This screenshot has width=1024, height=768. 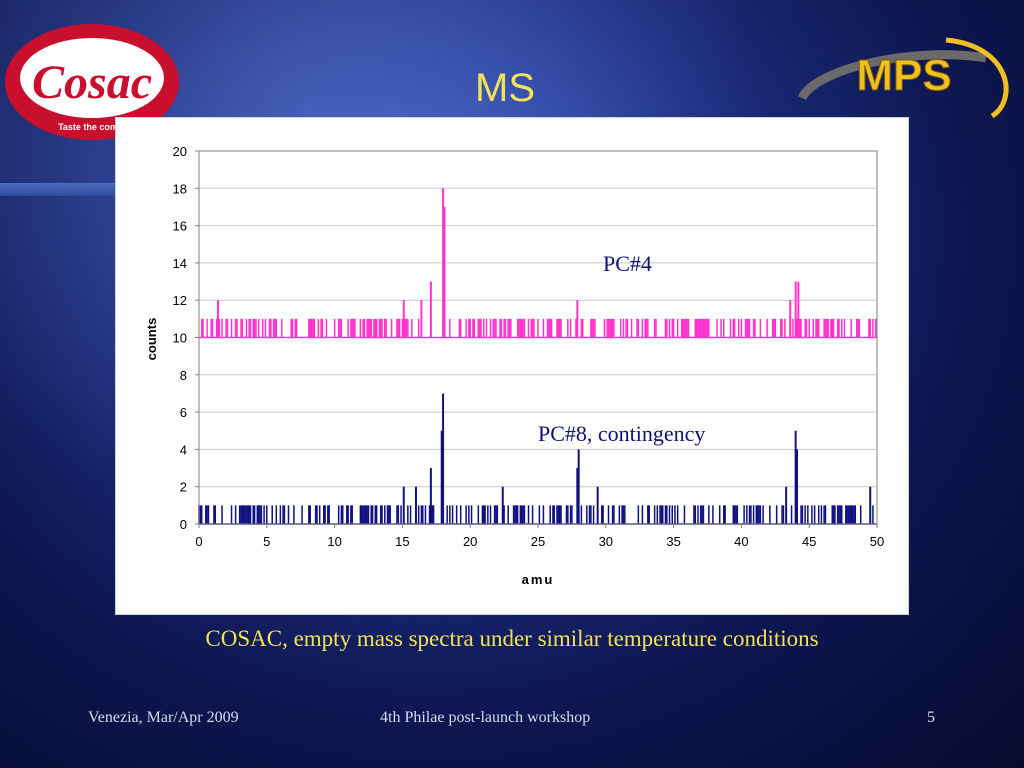 I want to click on mps-logo: MPS, so click(x=903, y=78).